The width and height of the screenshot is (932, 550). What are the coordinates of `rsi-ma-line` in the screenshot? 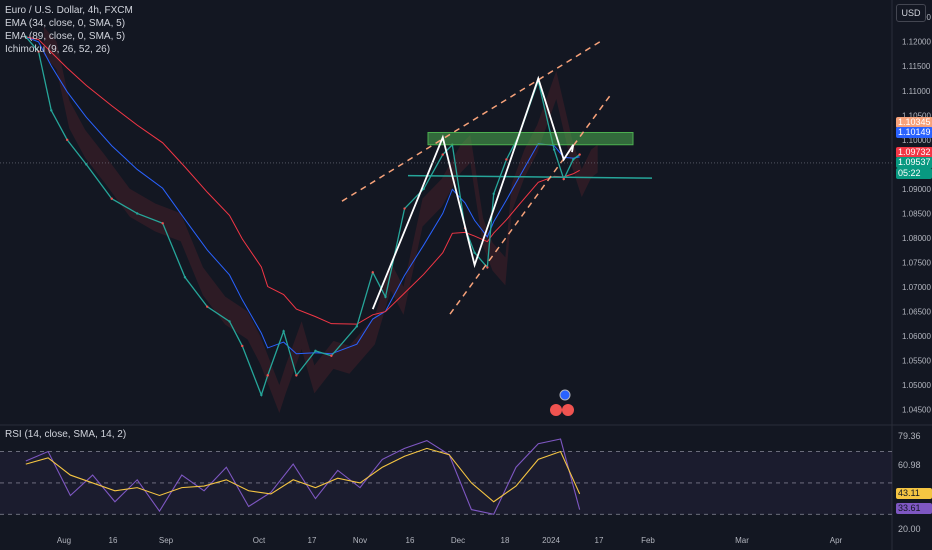 It's located at (303, 475).